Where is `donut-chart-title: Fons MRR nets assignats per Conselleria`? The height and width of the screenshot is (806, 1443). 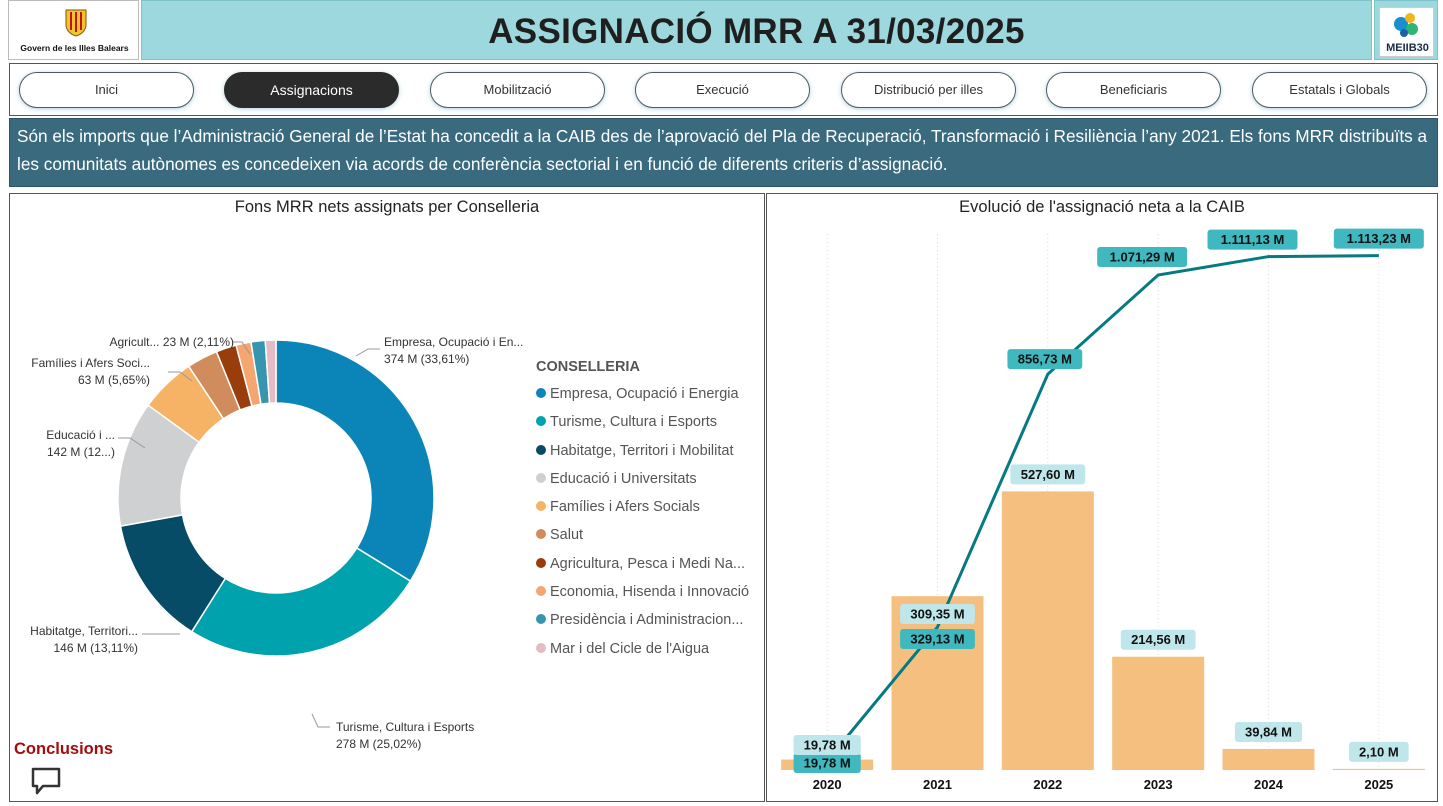
donut-chart-title: Fons MRR nets assignats per Conselleria is located at coordinates (387, 207).